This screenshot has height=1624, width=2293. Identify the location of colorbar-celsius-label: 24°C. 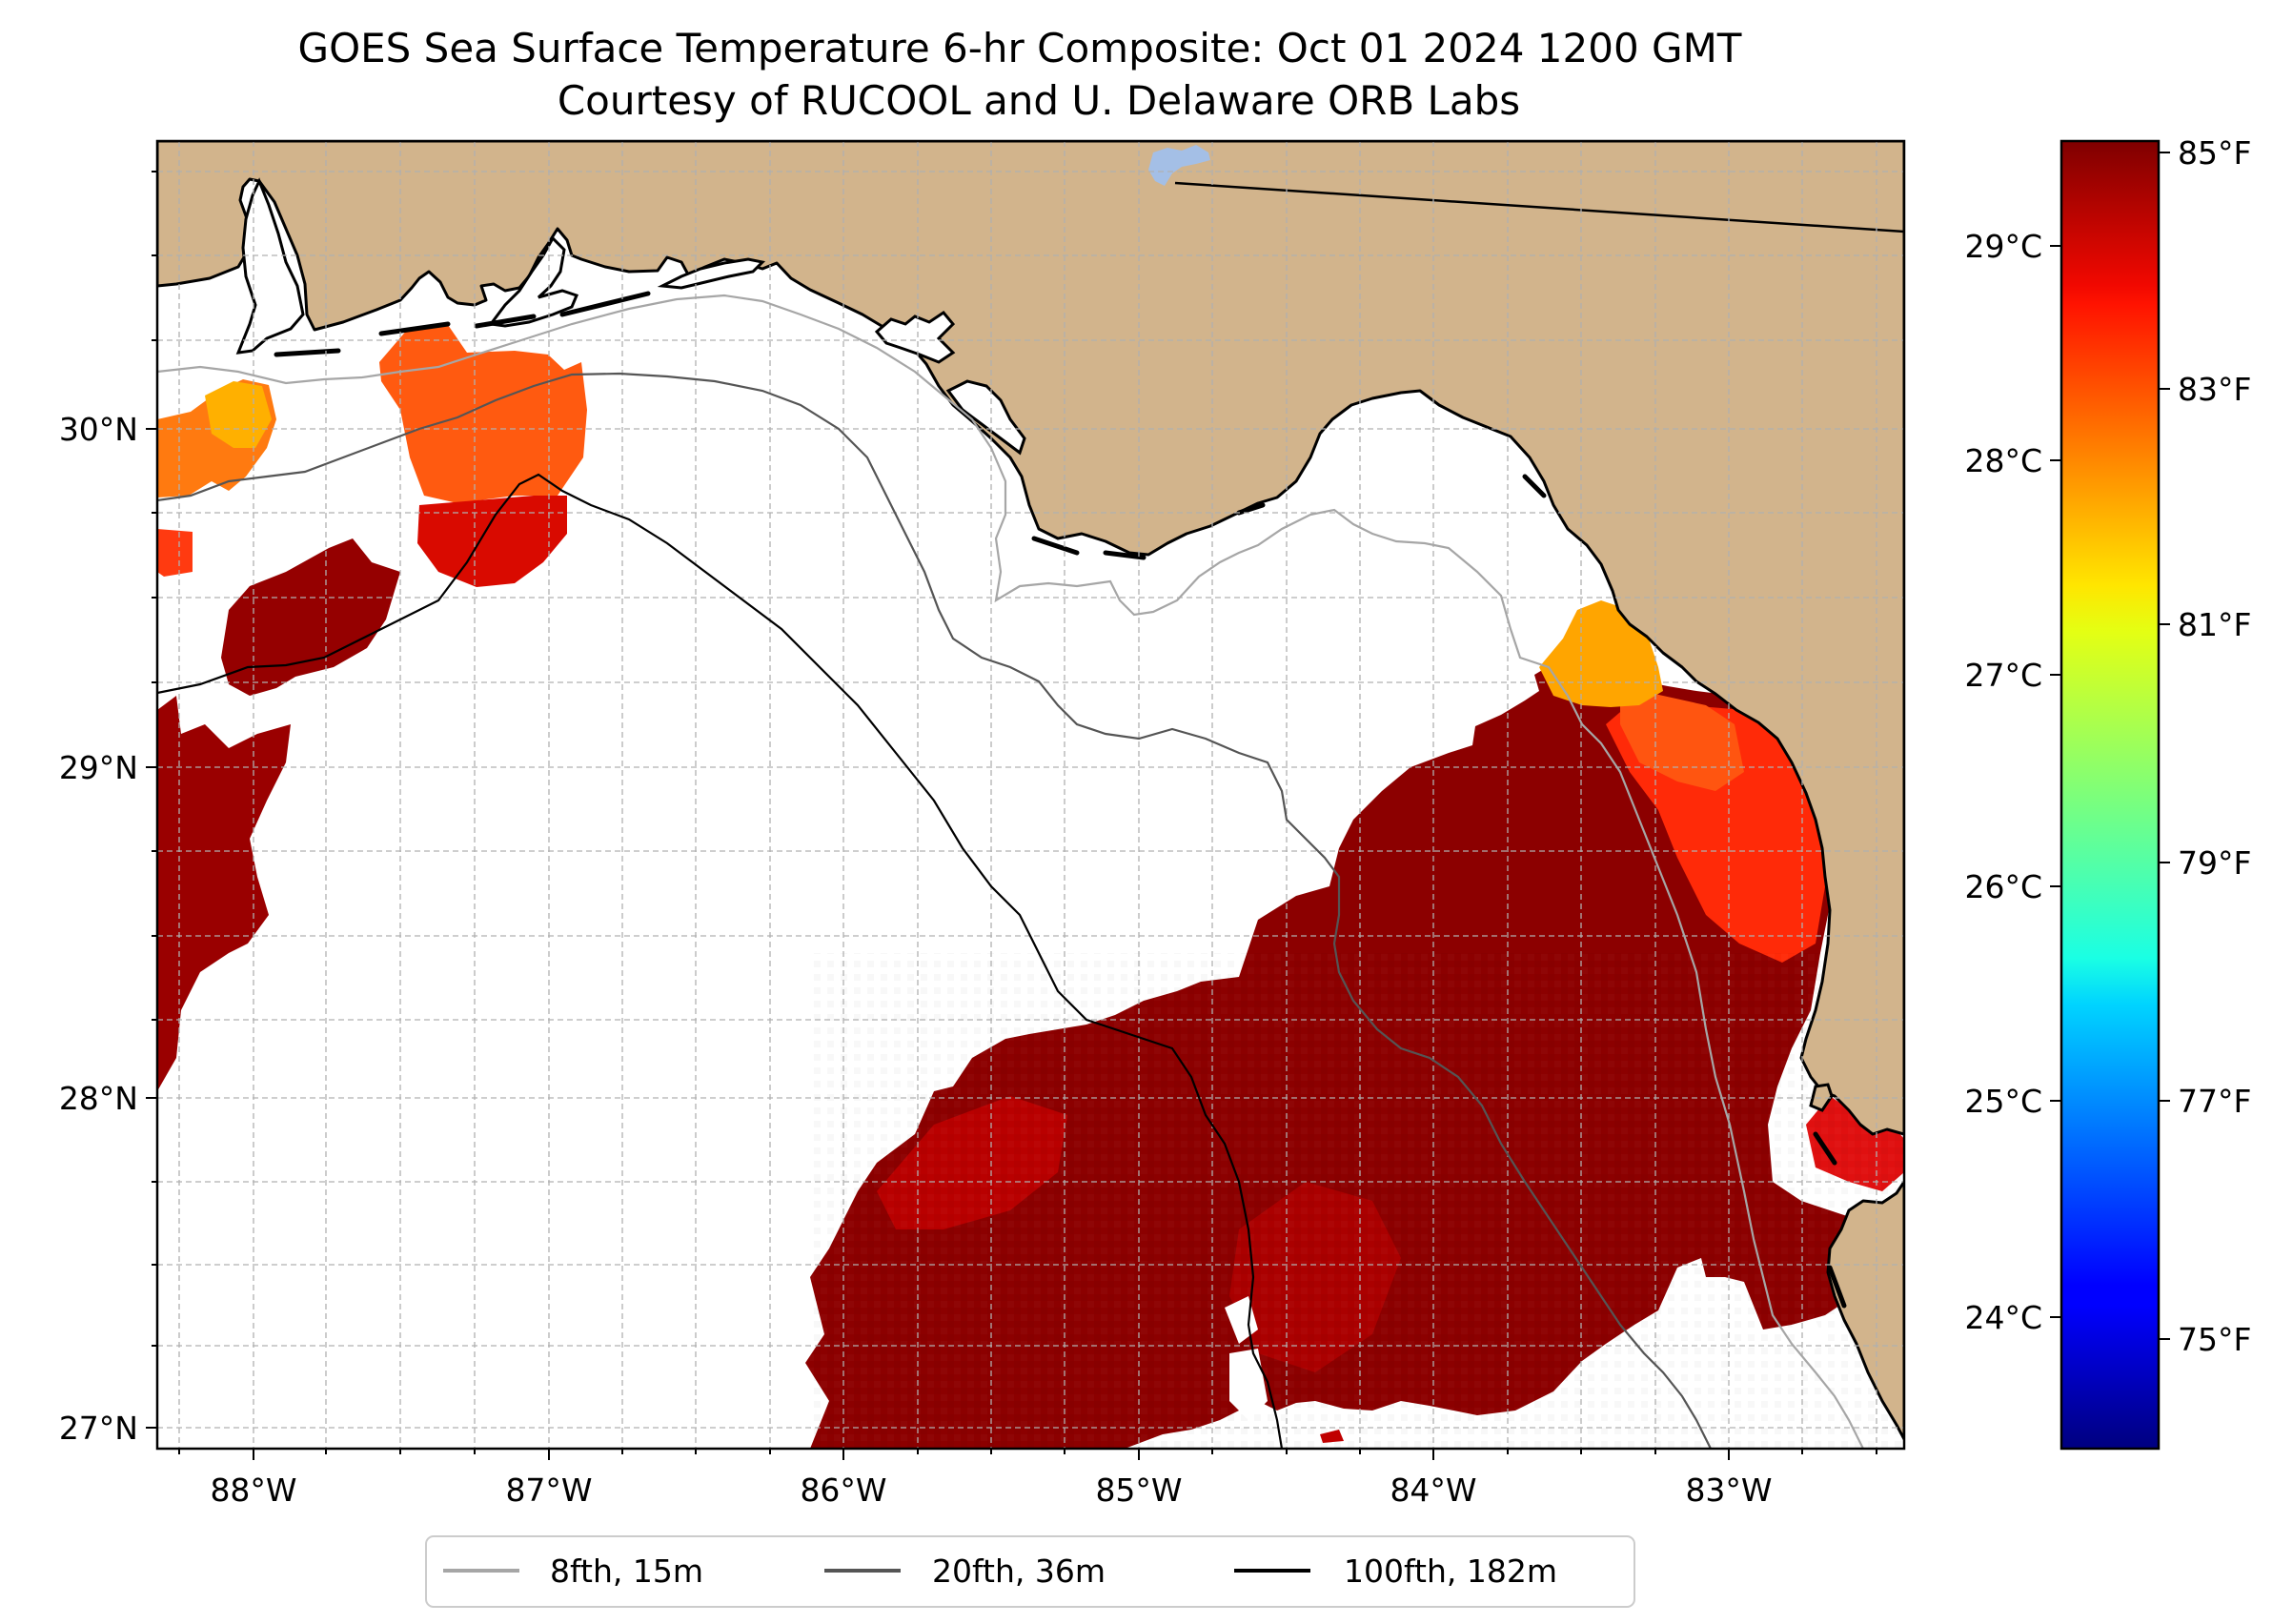
(2003, 1317).